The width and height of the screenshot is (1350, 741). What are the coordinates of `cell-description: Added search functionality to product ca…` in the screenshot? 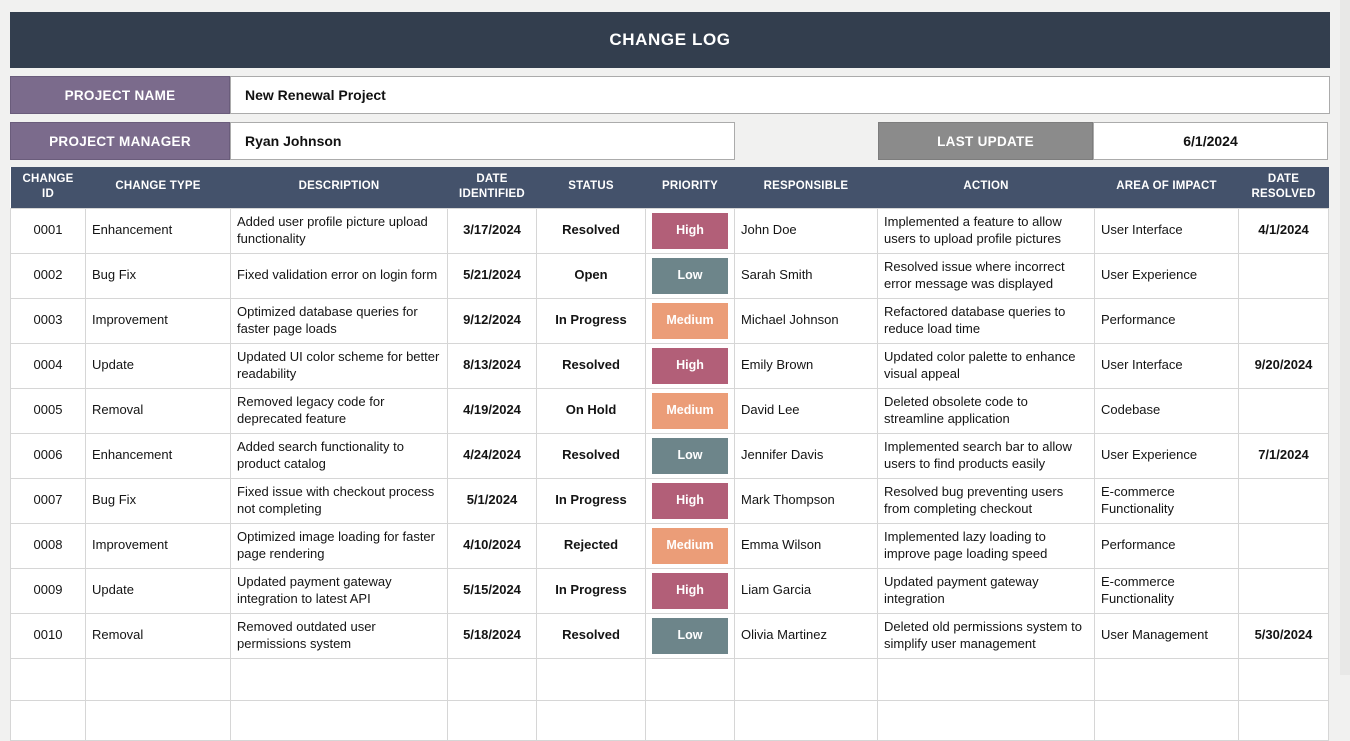 It's located at (339, 455).